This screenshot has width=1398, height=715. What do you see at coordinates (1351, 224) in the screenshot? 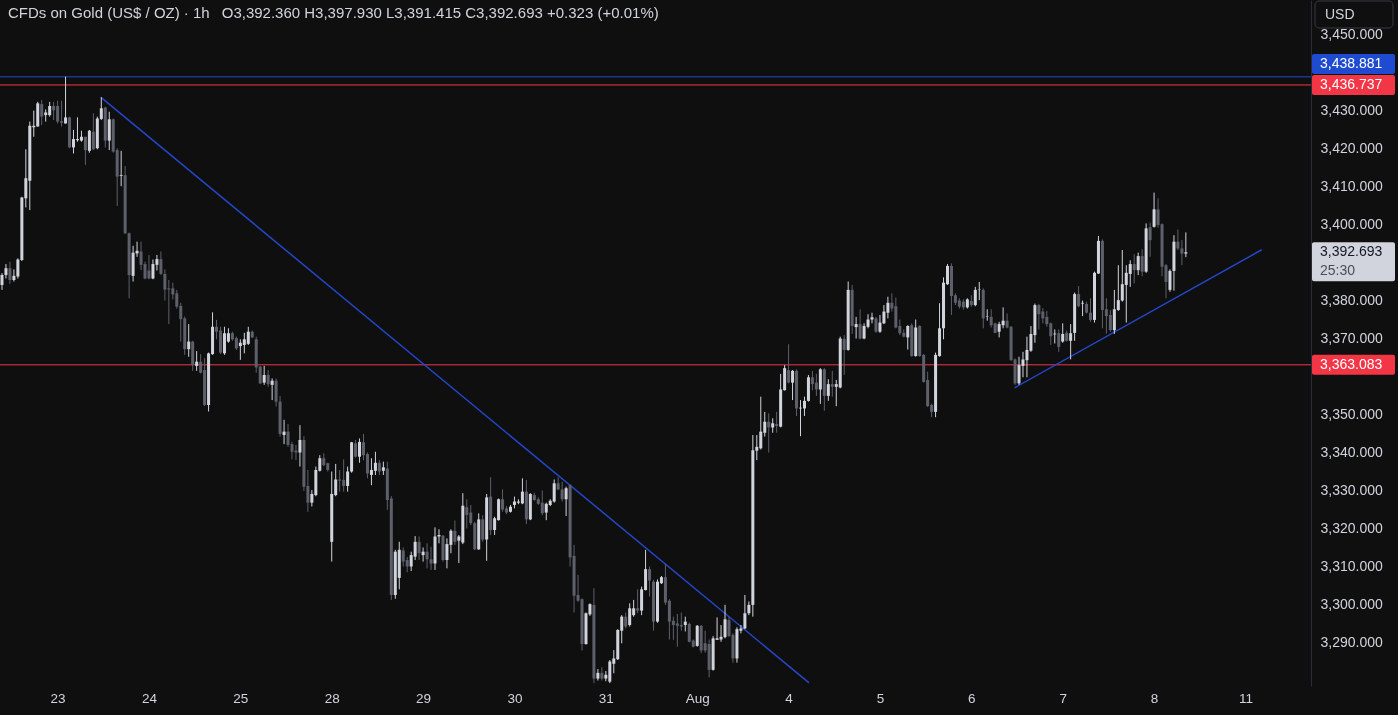
I see `y-tick-label: 3,400.000` at bounding box center [1351, 224].